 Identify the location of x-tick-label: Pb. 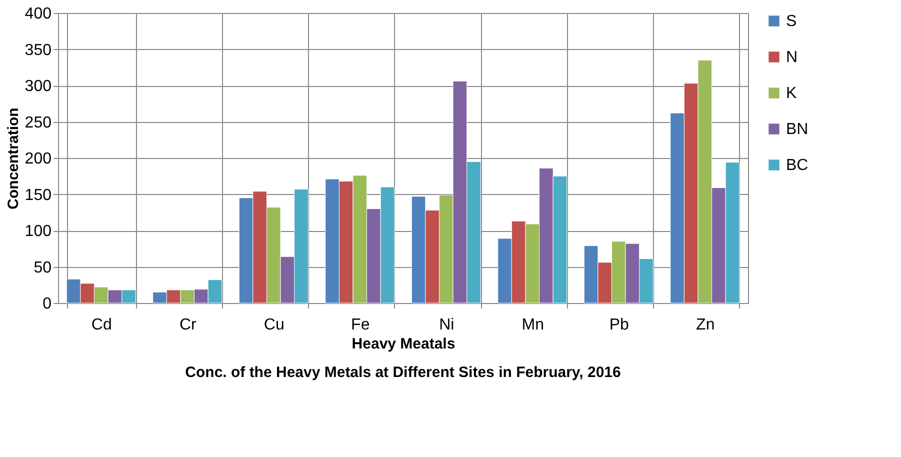
(619, 325).